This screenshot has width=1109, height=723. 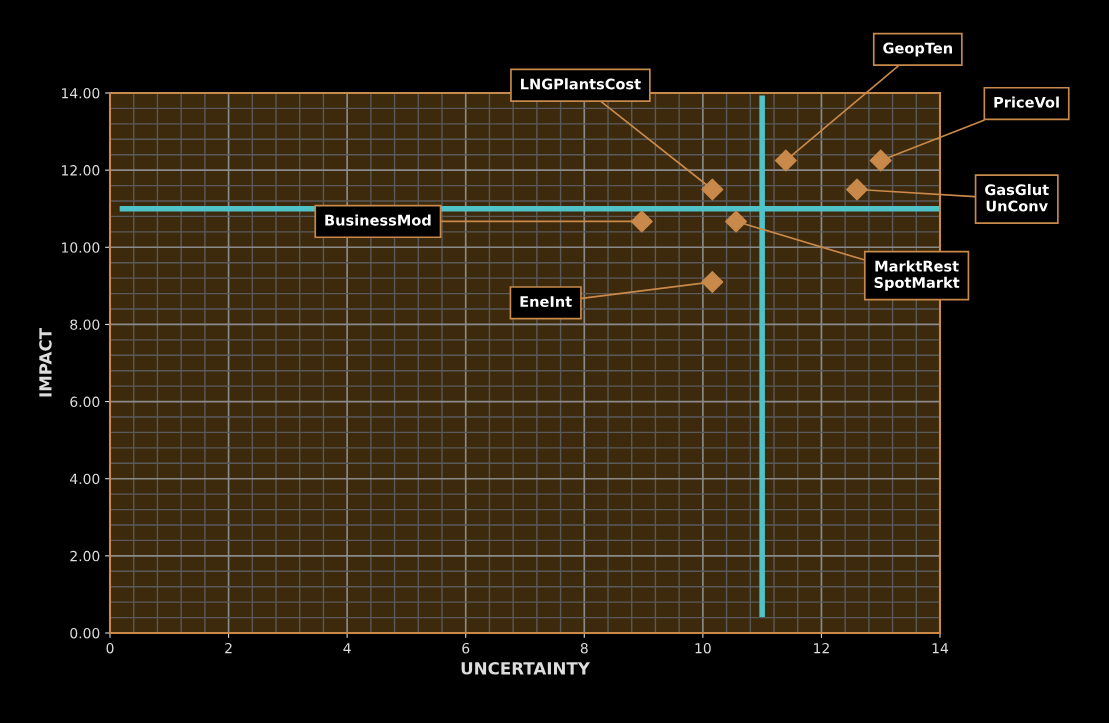 What do you see at coordinates (85, 556) in the screenshot?
I see `y-tick-label: 2.00` at bounding box center [85, 556].